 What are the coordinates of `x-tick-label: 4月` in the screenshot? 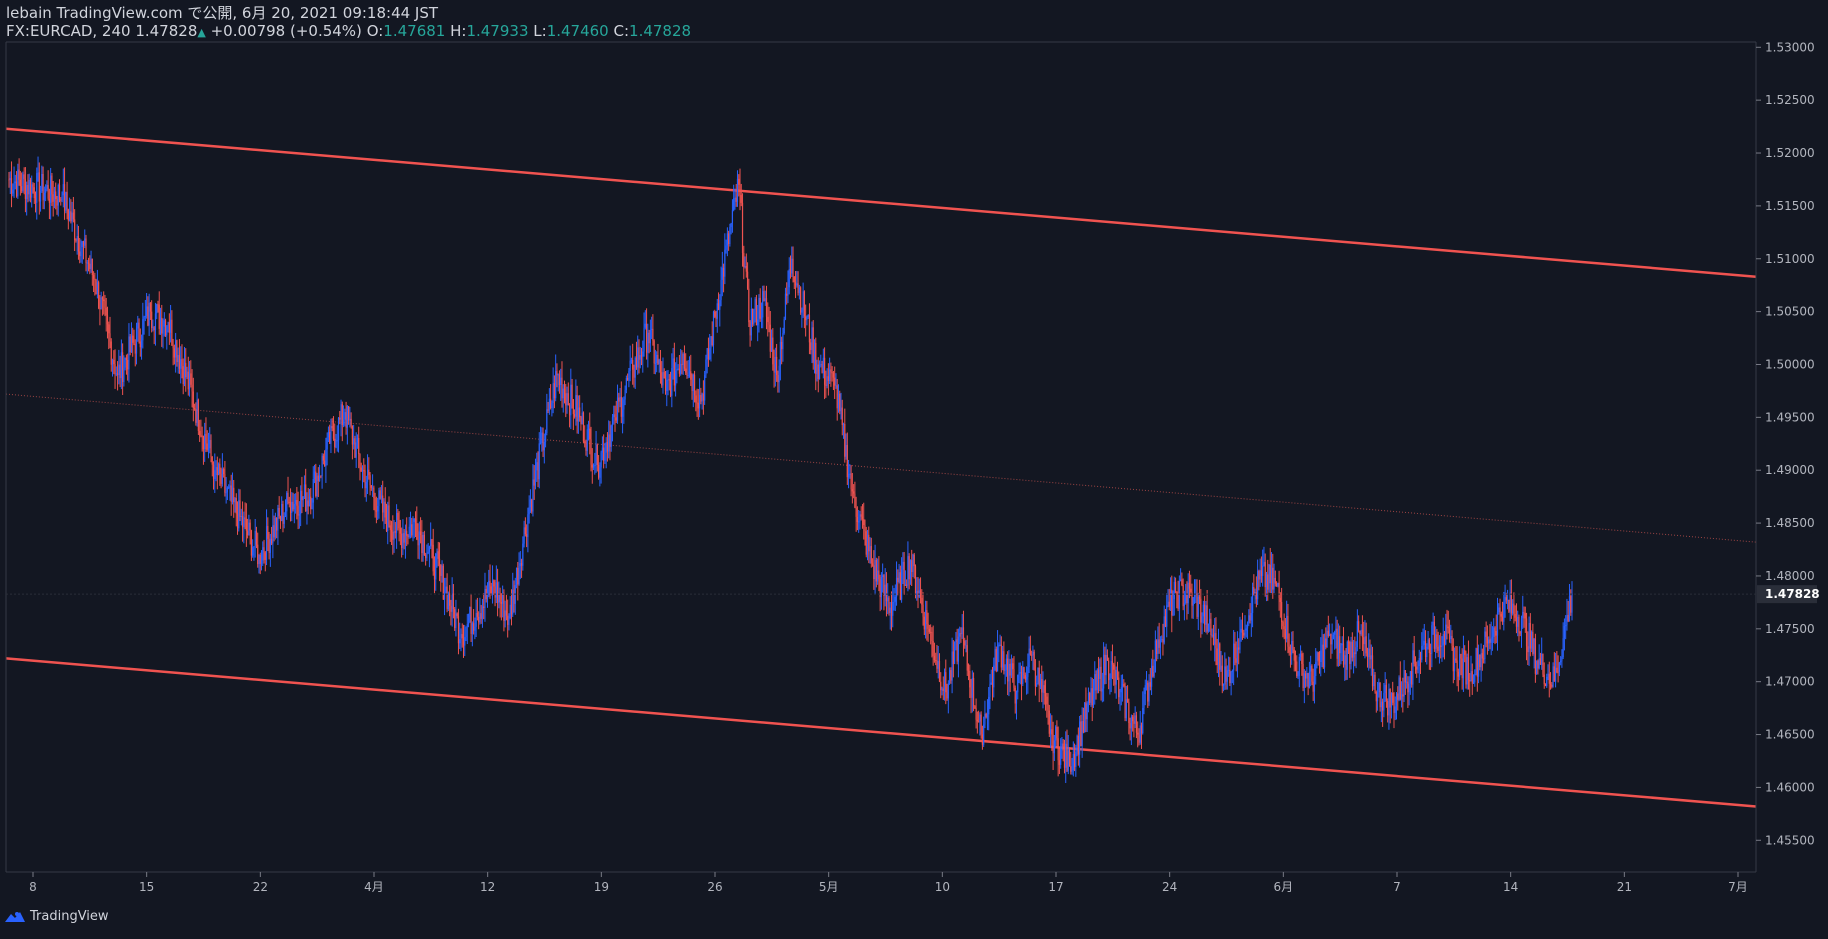 It's located at (374, 887).